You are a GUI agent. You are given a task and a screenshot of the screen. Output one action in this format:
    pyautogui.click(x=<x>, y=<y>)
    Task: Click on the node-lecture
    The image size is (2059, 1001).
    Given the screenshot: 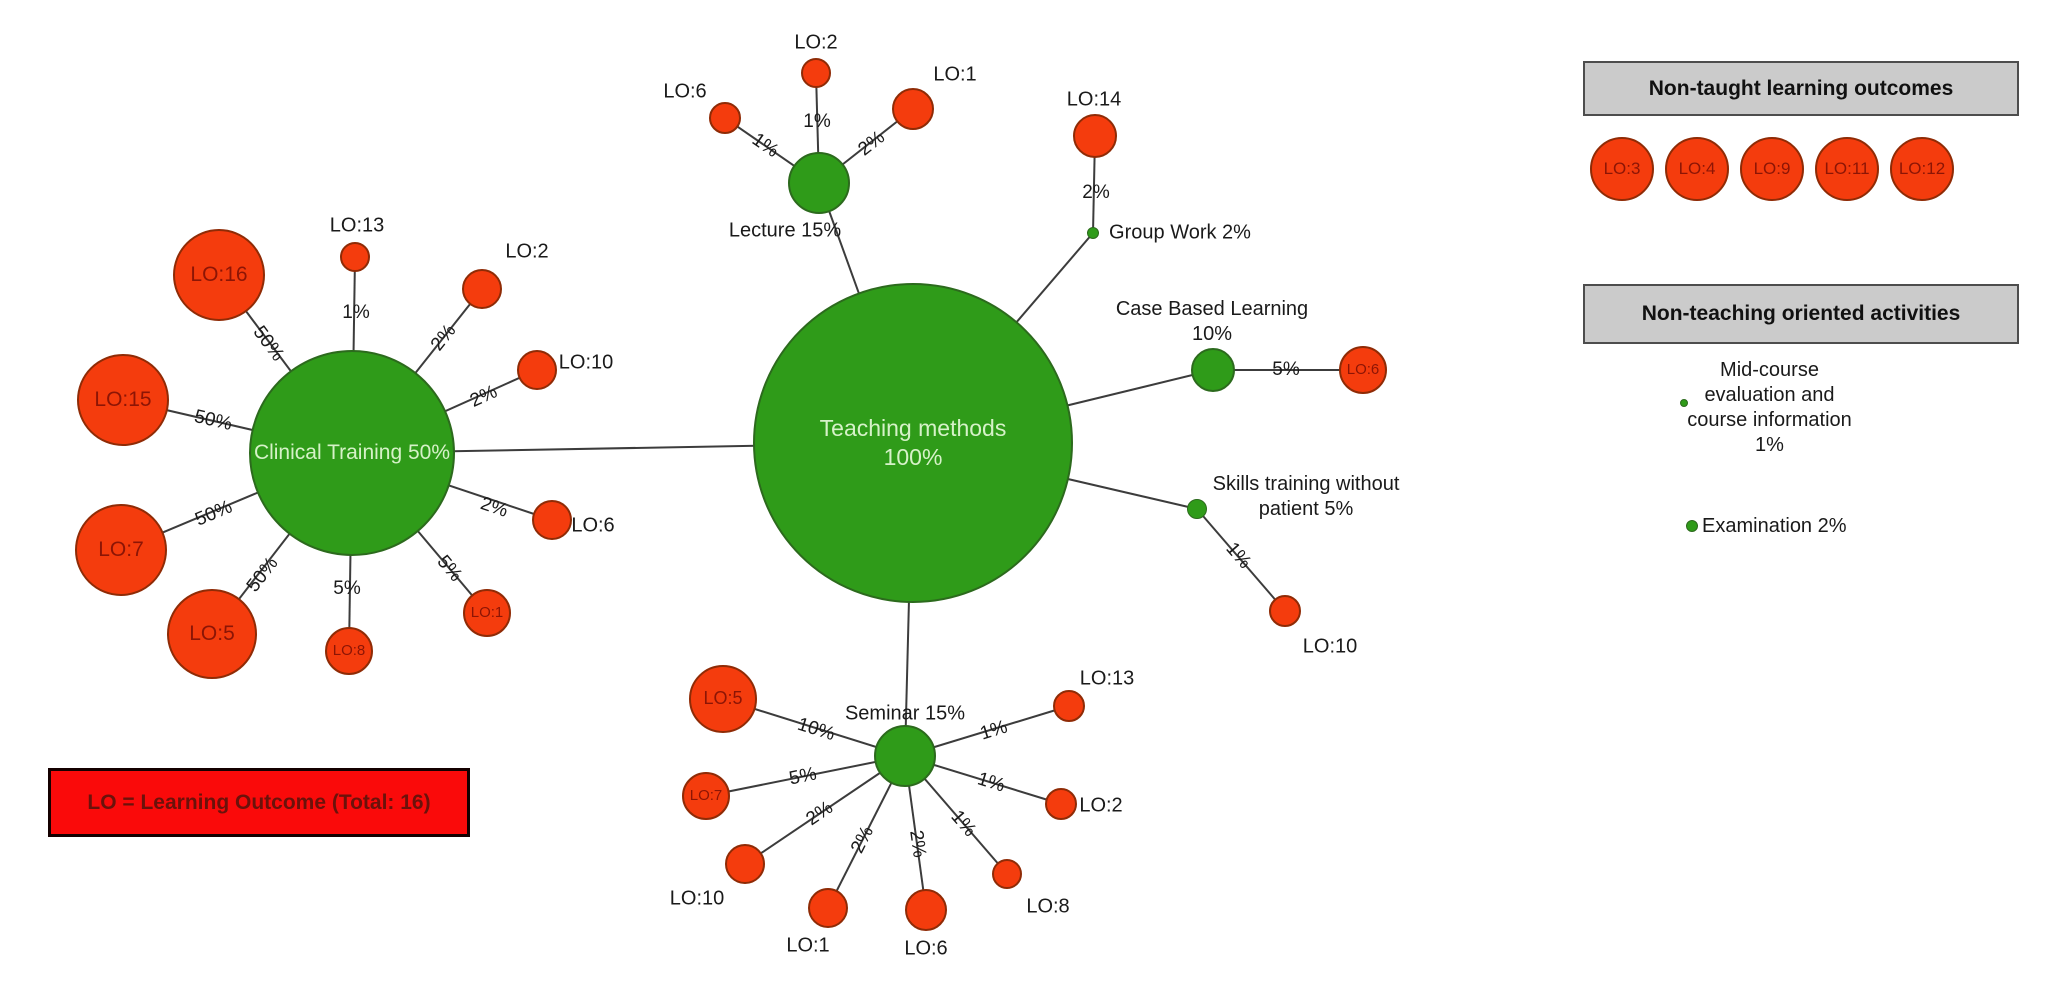 What is the action you would take?
    pyautogui.click(x=819, y=183)
    